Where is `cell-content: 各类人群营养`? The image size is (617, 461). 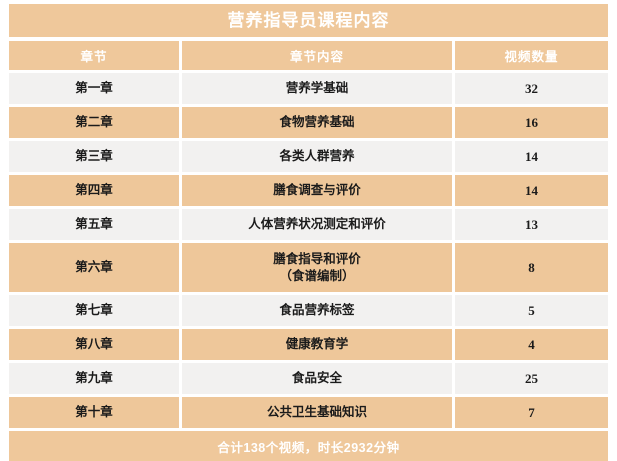
cell-content: 各类人群营养 is located at coordinates (317, 156).